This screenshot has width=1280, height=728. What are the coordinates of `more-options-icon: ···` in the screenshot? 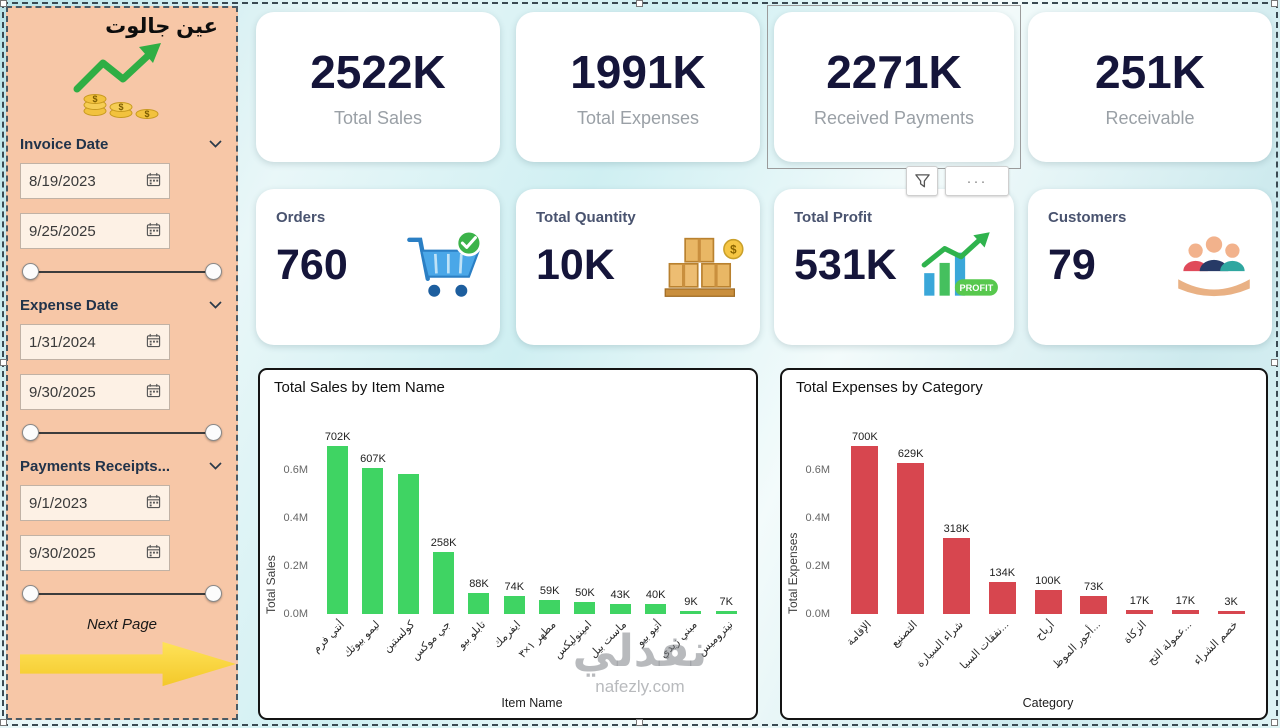 It's located at (977, 181).